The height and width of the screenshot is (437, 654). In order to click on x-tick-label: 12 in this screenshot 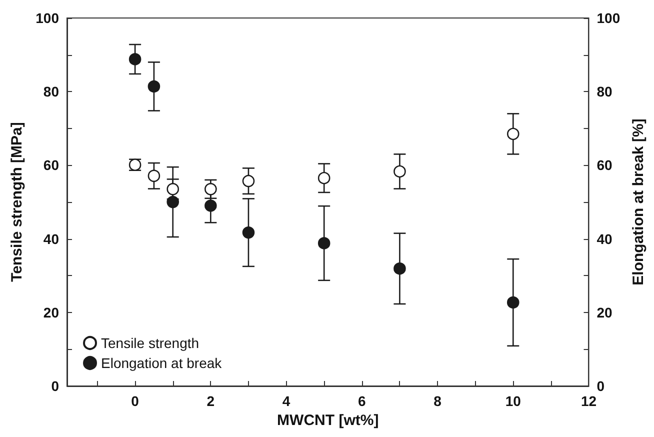, I will do `click(588, 401)`.